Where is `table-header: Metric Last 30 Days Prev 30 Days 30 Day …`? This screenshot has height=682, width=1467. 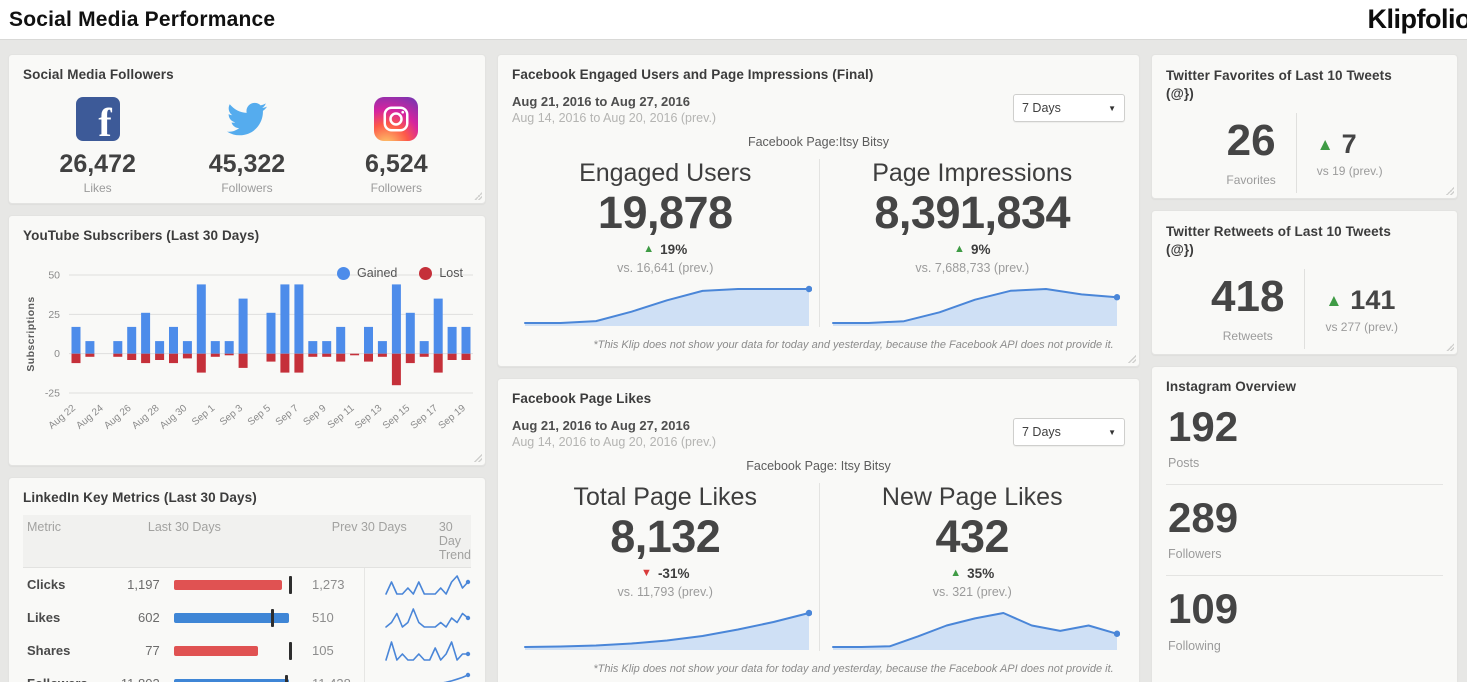
table-header: Metric Last 30 Days Prev 30 Days 30 Day … is located at coordinates (247, 541).